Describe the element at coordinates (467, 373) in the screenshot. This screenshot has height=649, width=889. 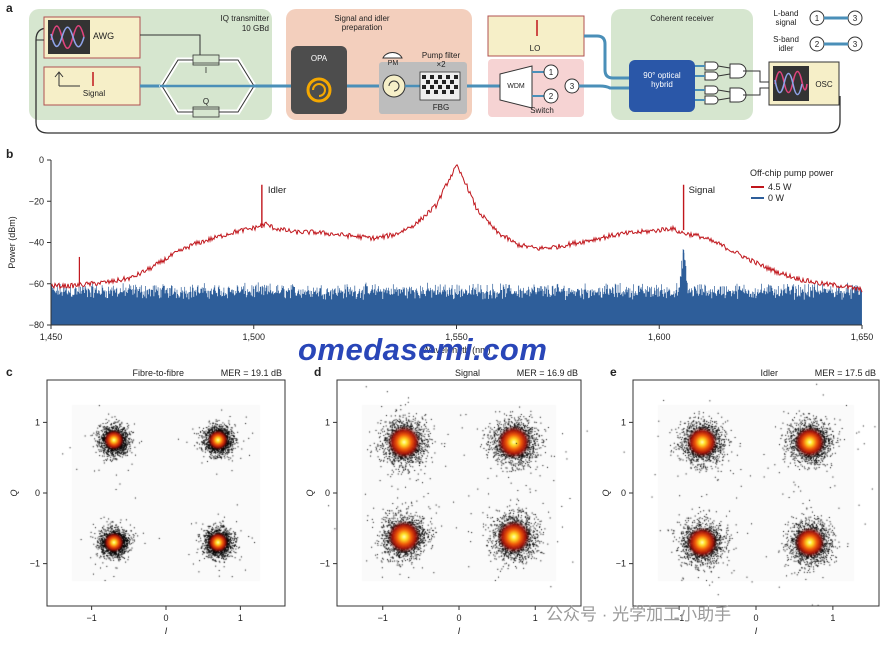
I see `constellation-title: Signal` at that location.